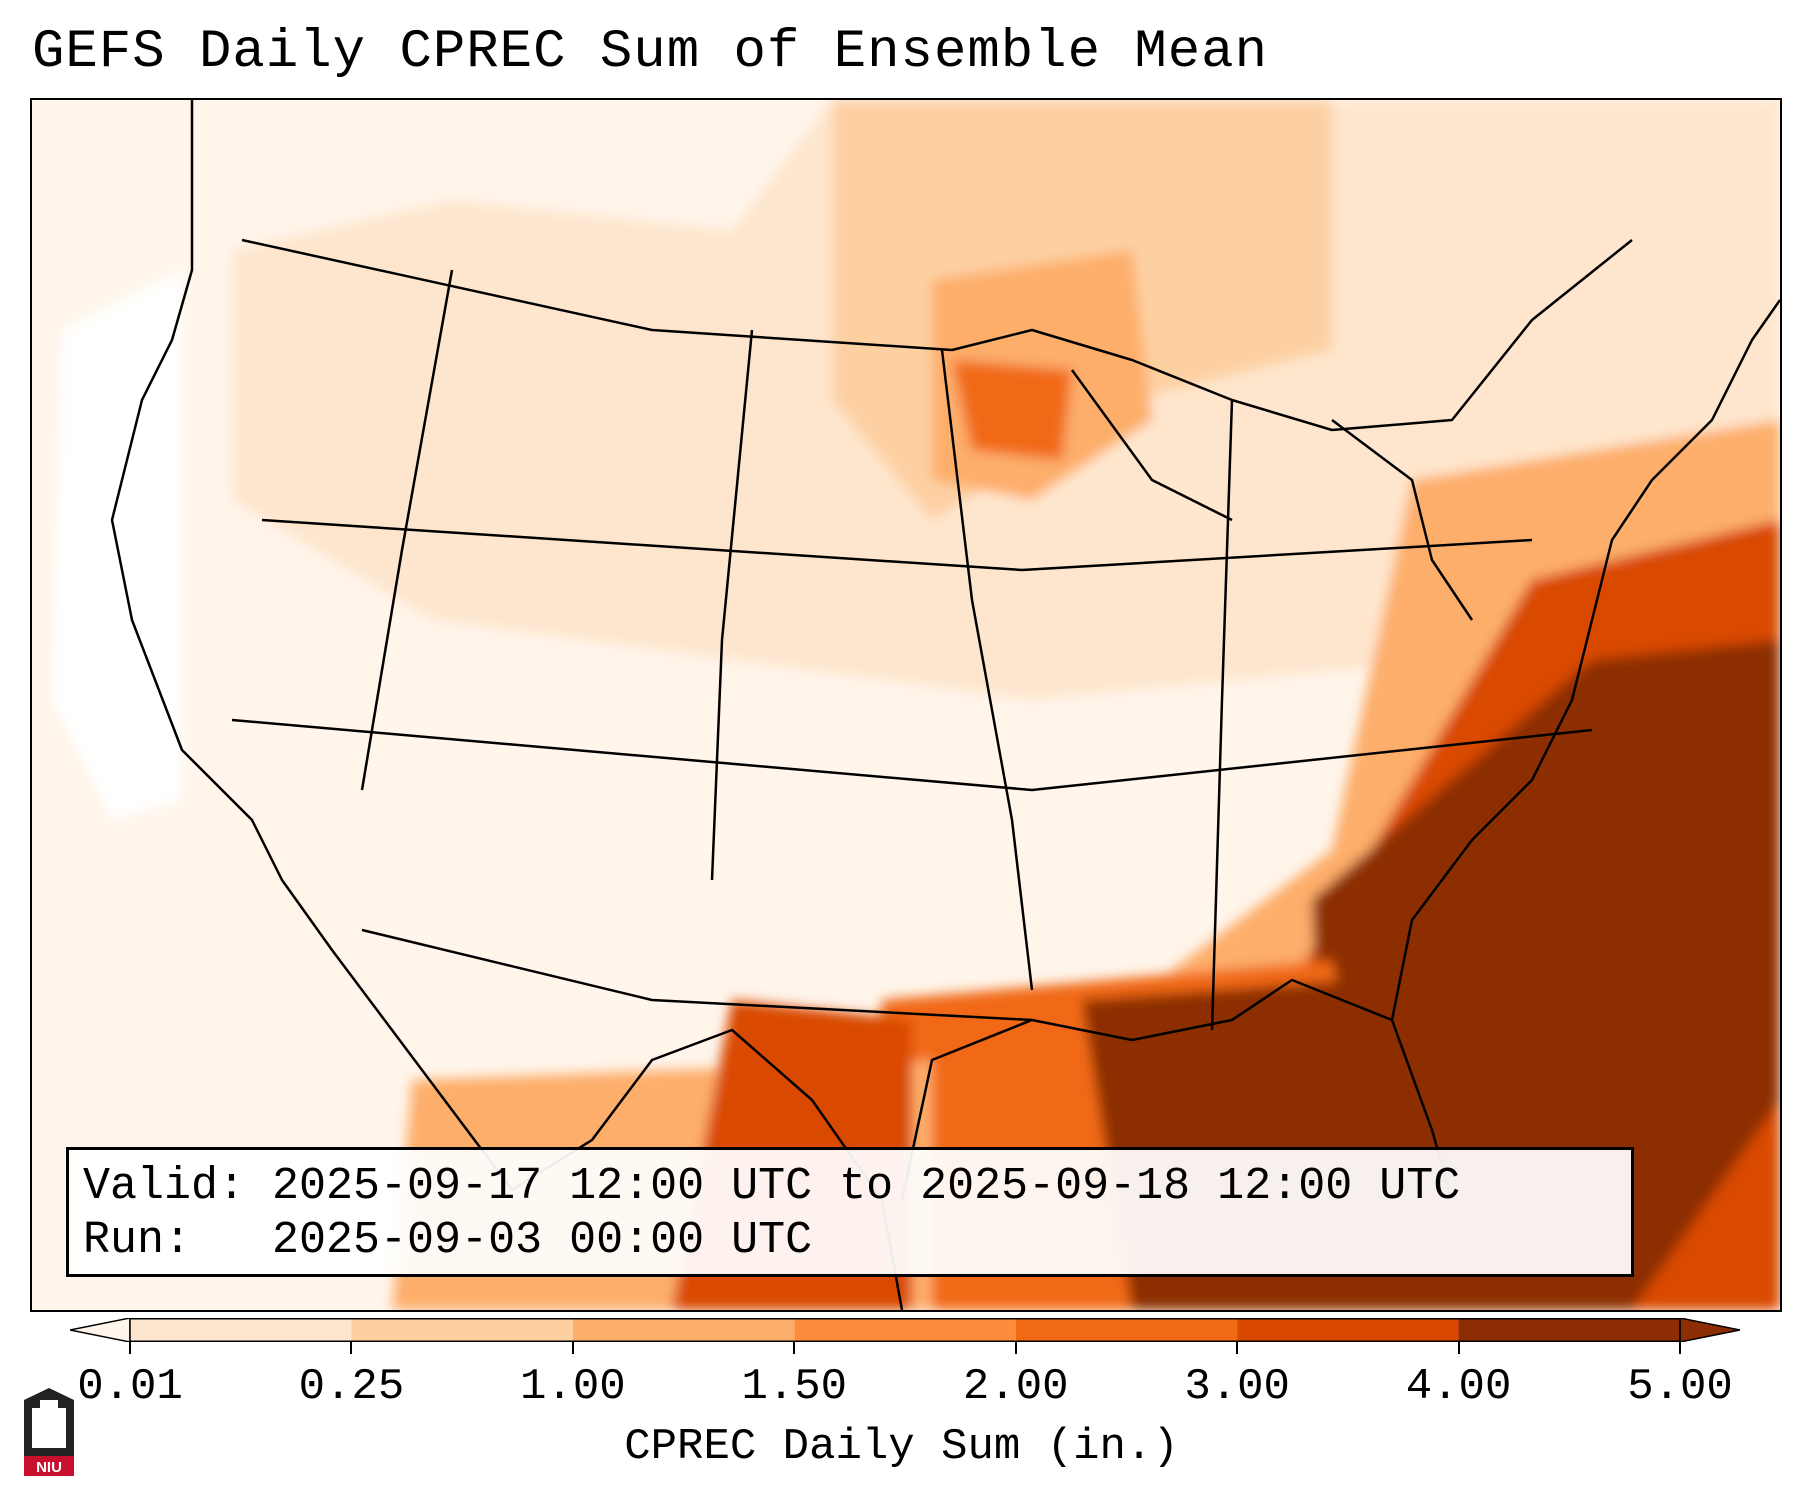 The image size is (1803, 1500). I want to click on state-line-b, so click(912, 755).